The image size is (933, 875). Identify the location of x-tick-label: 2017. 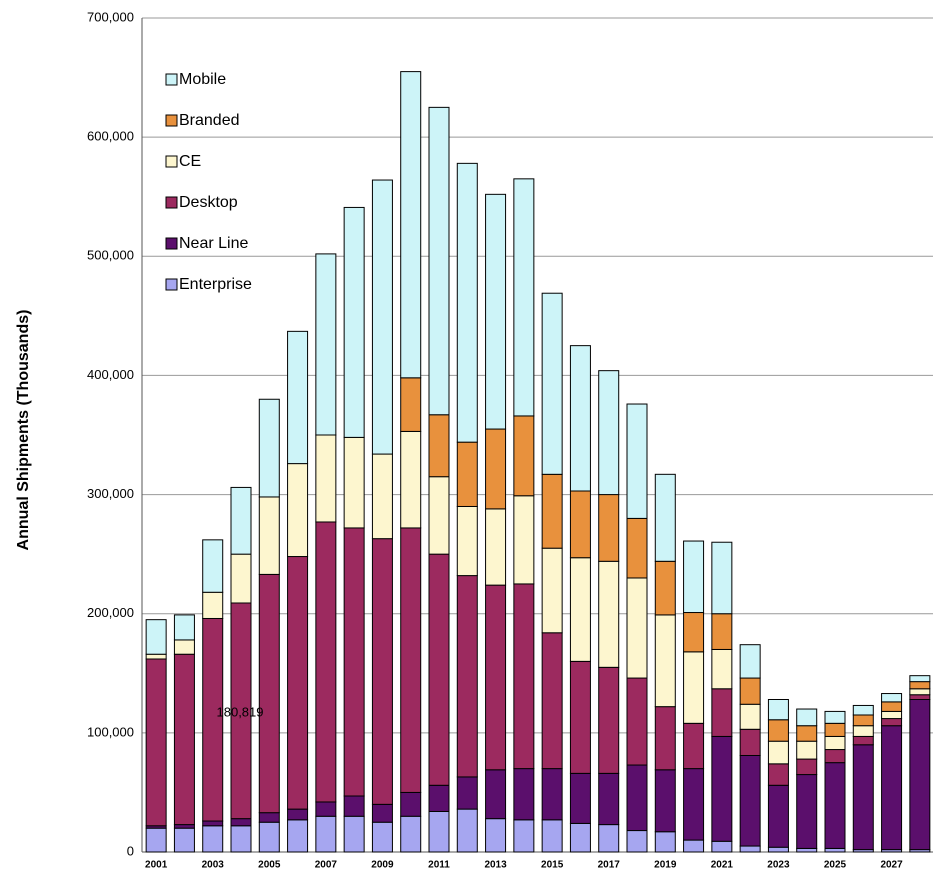
(609, 865).